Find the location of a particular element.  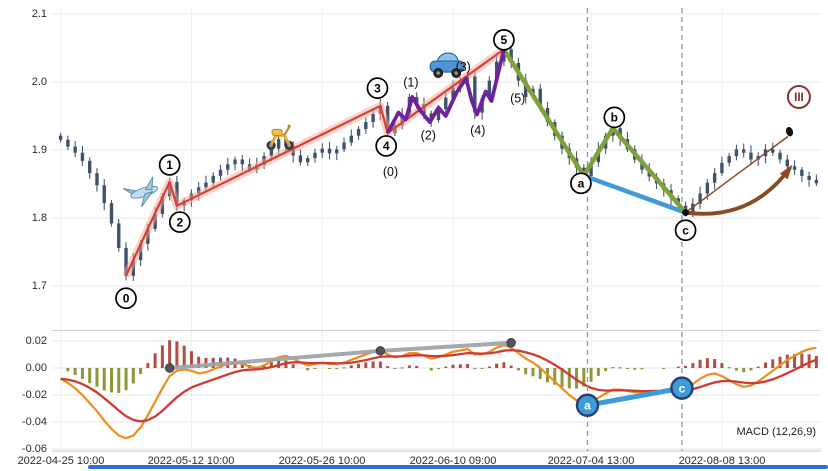

macd-signal-line is located at coordinates (438, 385).